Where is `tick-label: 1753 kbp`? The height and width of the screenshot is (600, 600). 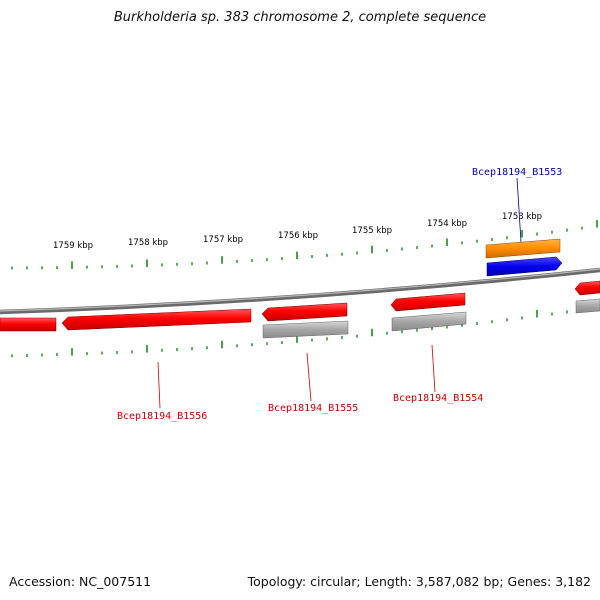 tick-label: 1753 kbp is located at coordinates (522, 217).